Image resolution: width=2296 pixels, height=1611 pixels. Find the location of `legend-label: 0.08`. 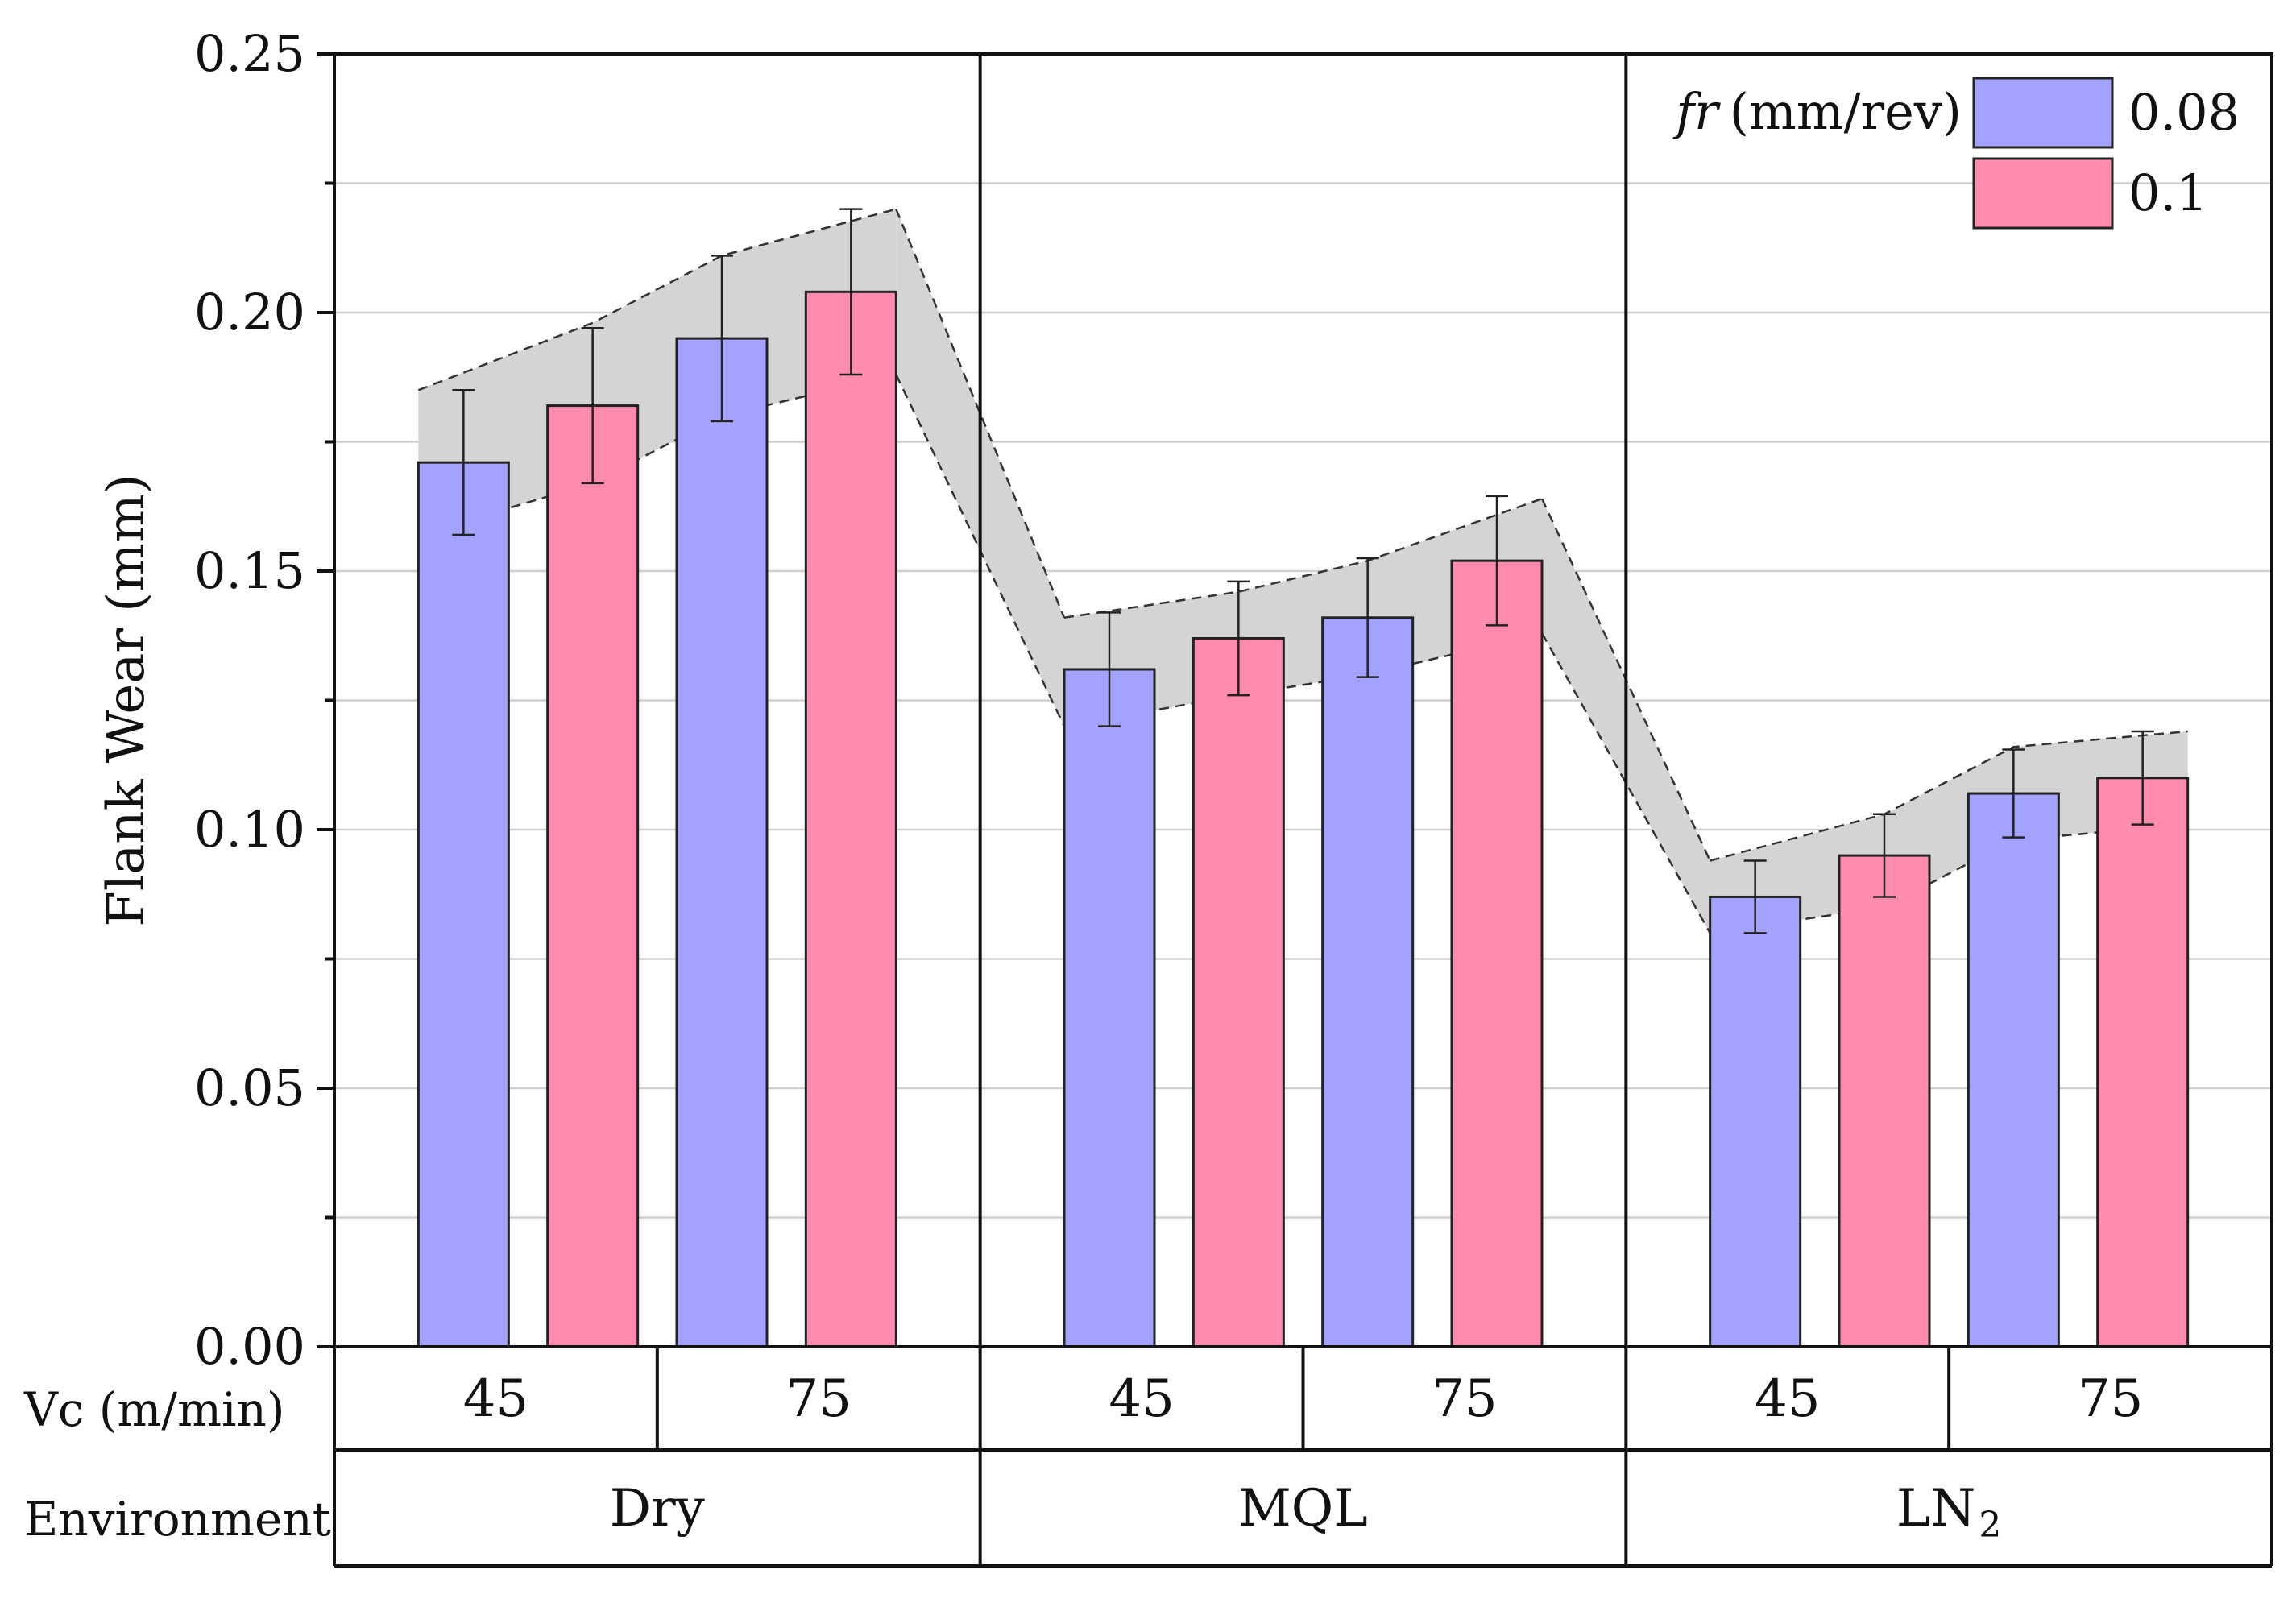

legend-label: 0.08 is located at coordinates (2184, 112).